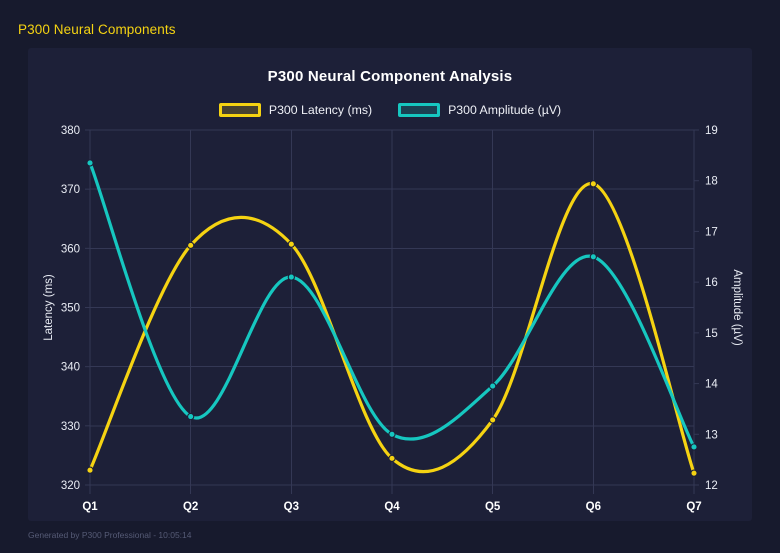  Describe the element at coordinates (493, 507) in the screenshot. I see `svg-text: Q5` at that location.